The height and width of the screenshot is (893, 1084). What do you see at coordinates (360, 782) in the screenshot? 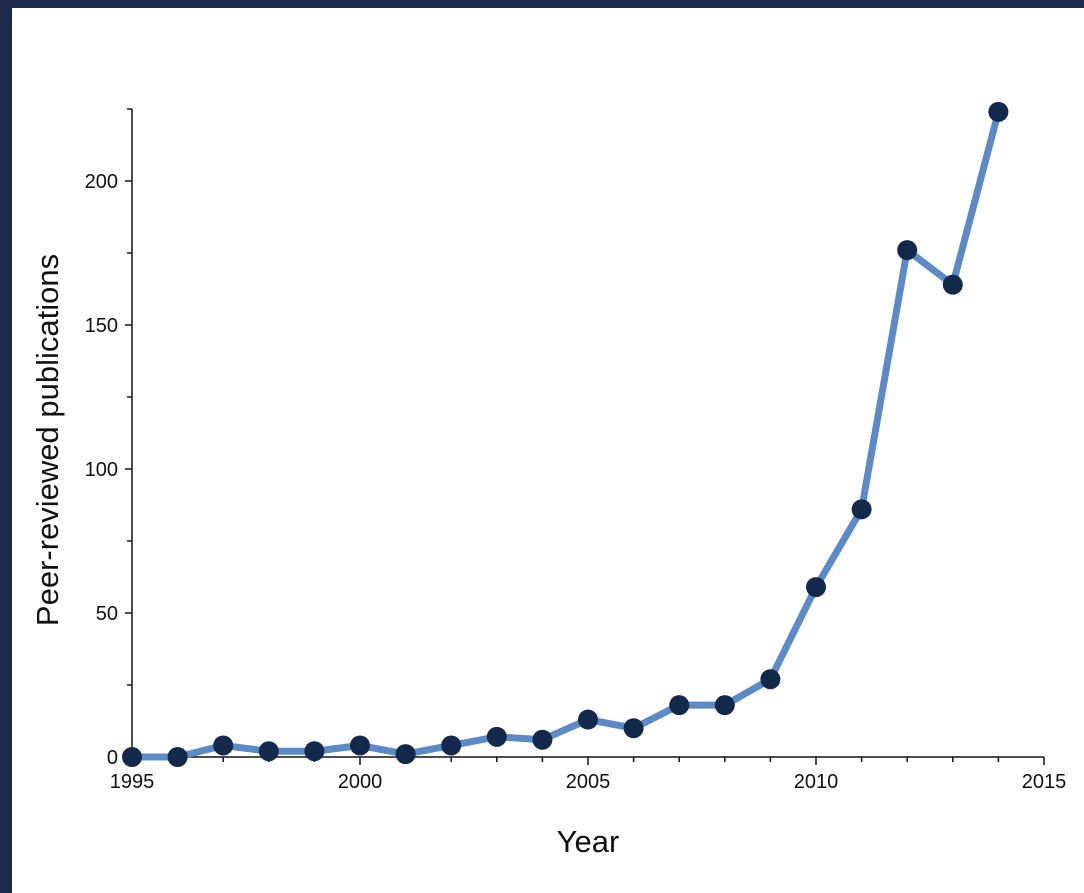
I see `x-tick-label: 2000` at bounding box center [360, 782].